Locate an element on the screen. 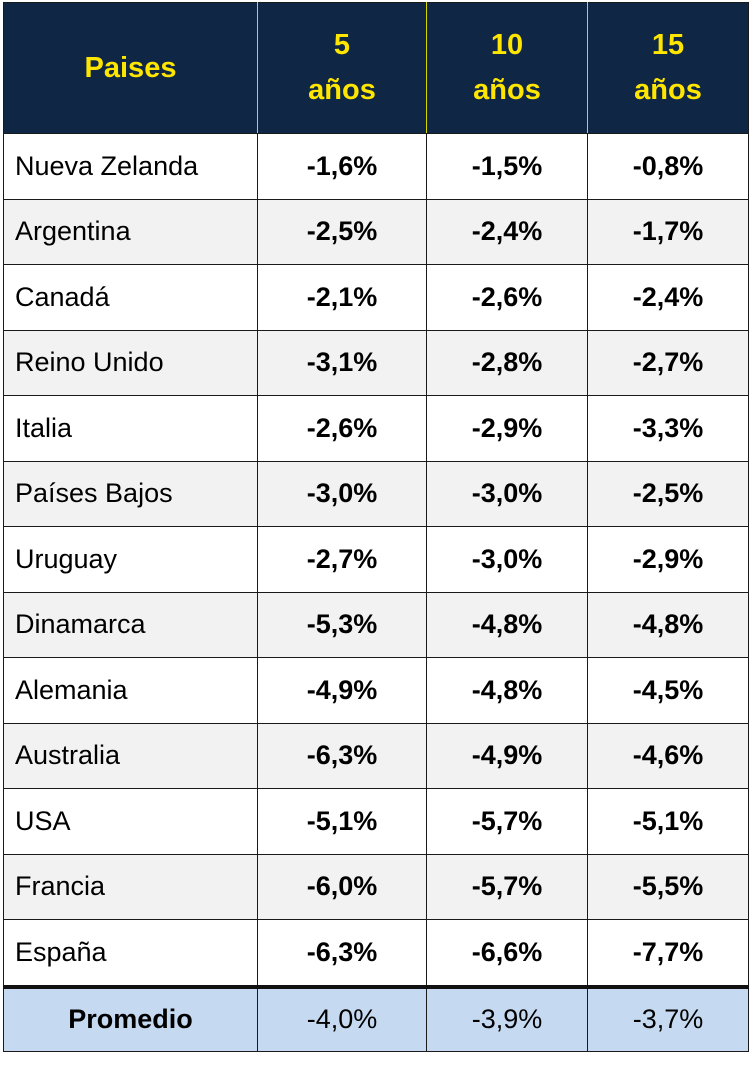 Image resolution: width=750 pixels, height=1067 pixels. value-cell-5-anos: -2,6% is located at coordinates (342, 428).